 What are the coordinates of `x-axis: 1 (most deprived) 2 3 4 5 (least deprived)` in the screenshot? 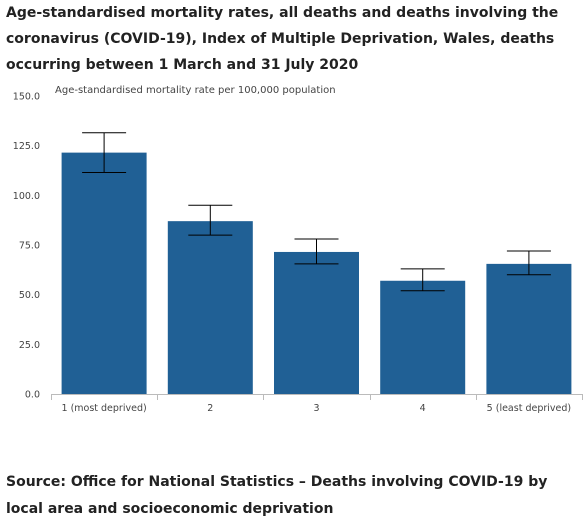 It's located at (317, 404).